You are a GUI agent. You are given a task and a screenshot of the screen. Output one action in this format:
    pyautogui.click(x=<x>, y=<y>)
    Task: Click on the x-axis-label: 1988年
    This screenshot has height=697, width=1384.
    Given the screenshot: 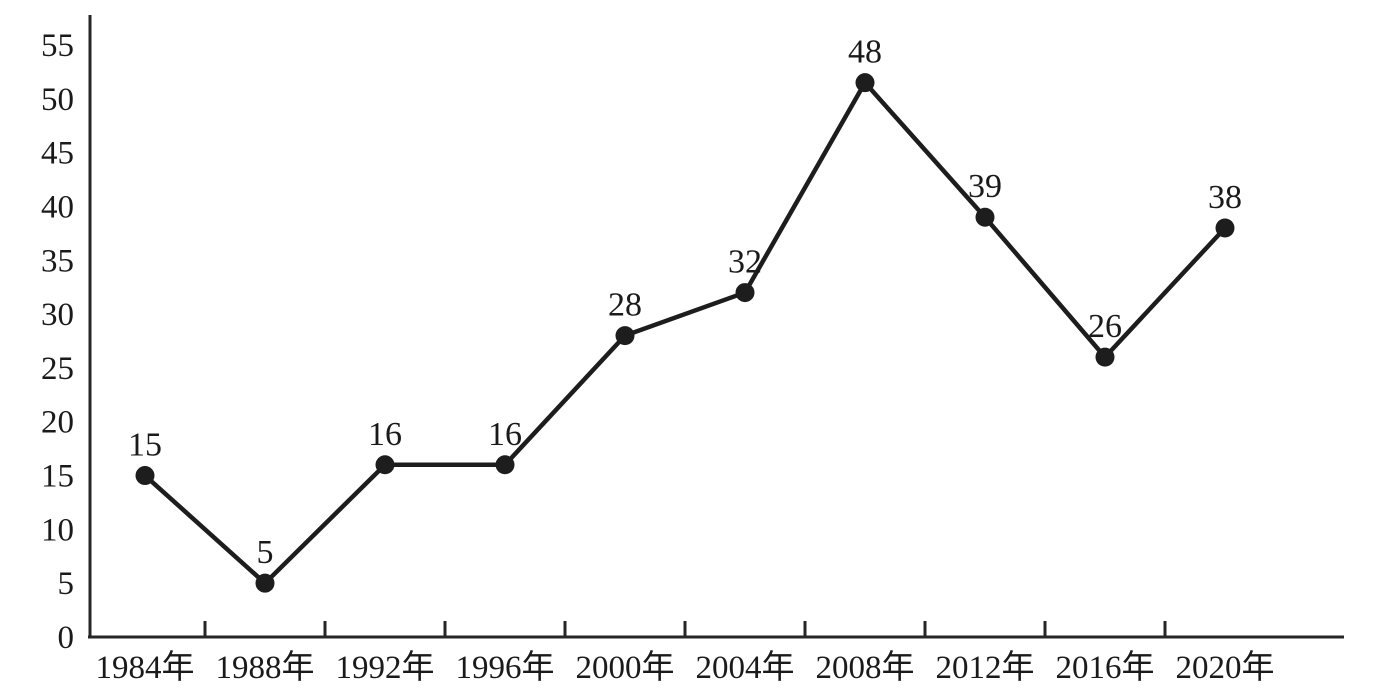 What is the action you would take?
    pyautogui.click(x=265, y=667)
    